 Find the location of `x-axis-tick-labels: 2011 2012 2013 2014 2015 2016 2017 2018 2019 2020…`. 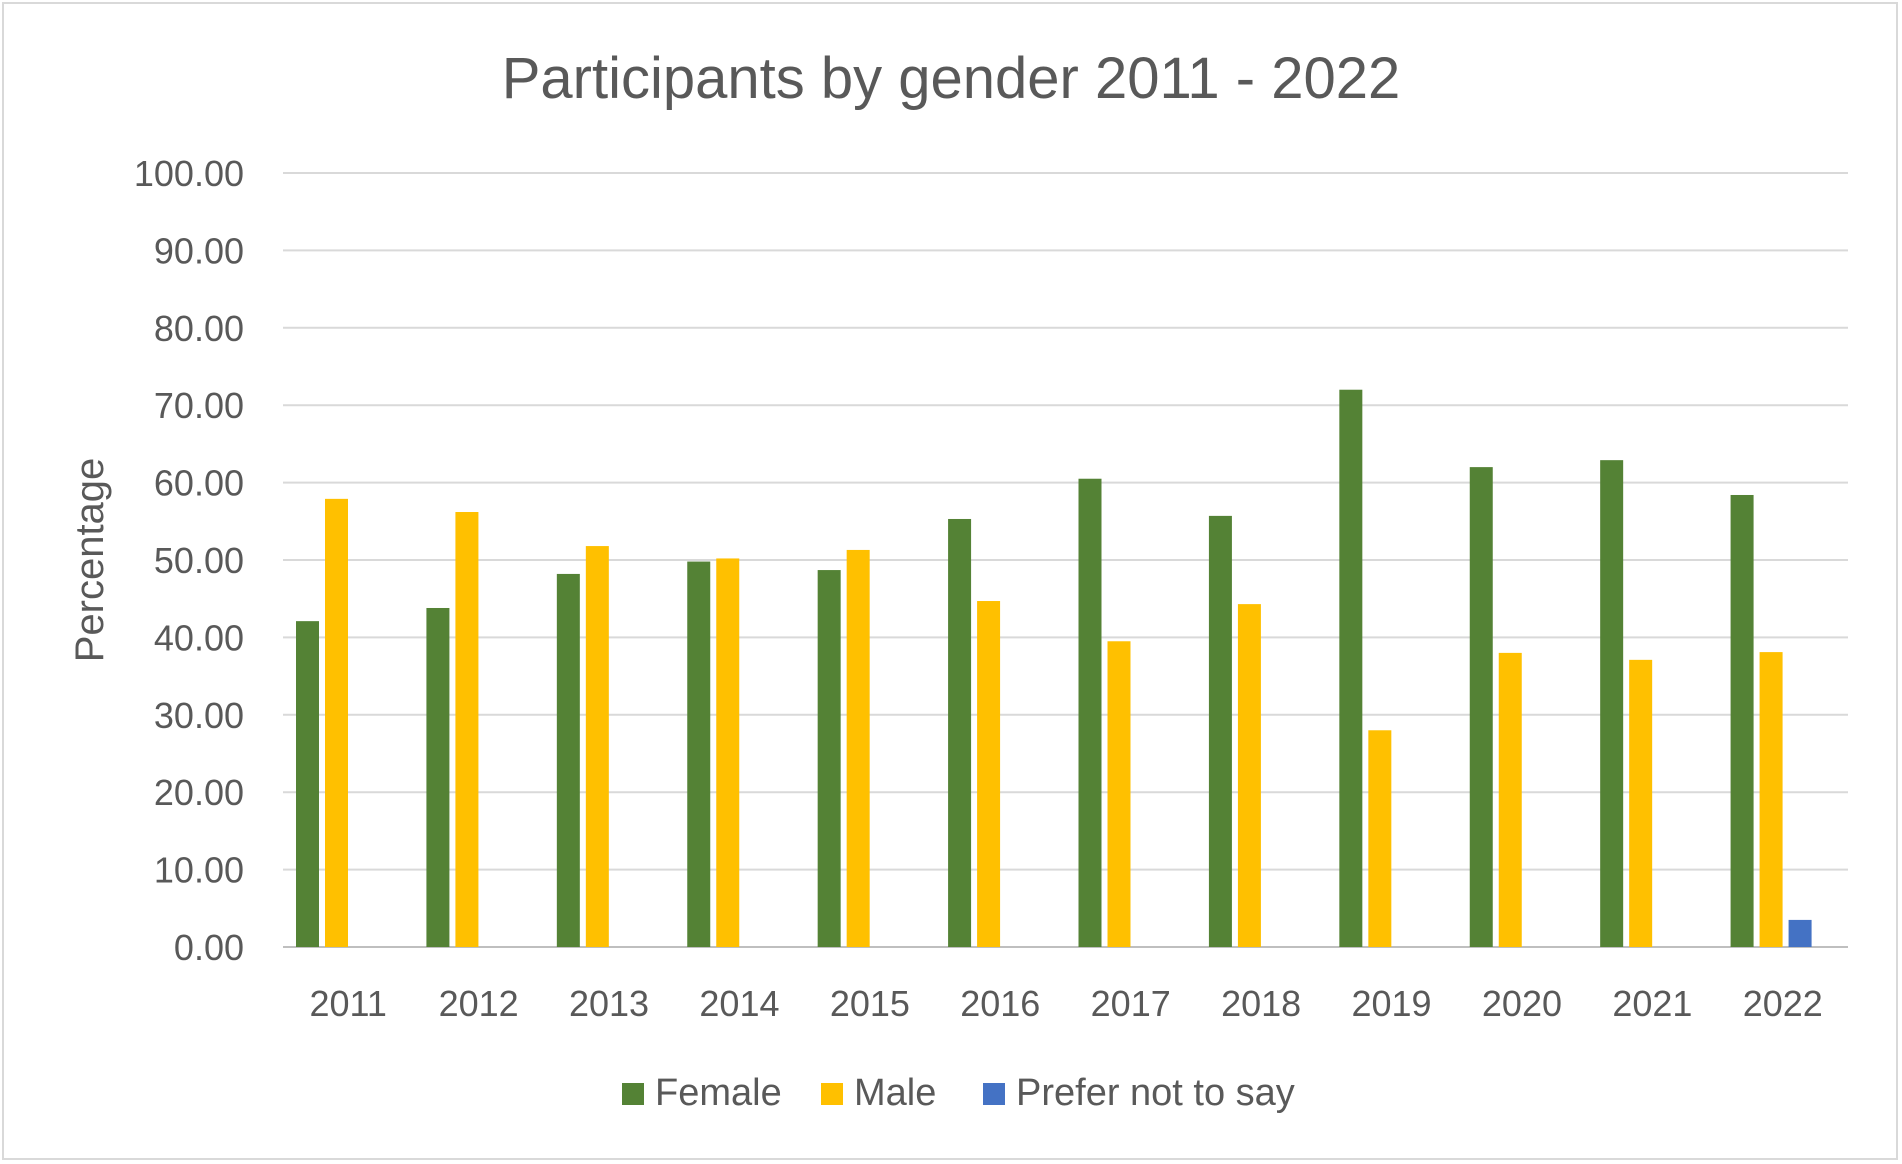

x-axis-tick-labels: 2011 2012 2013 2014 2015 2016 2017 2018 2019 2020… is located at coordinates (1065, 1003).